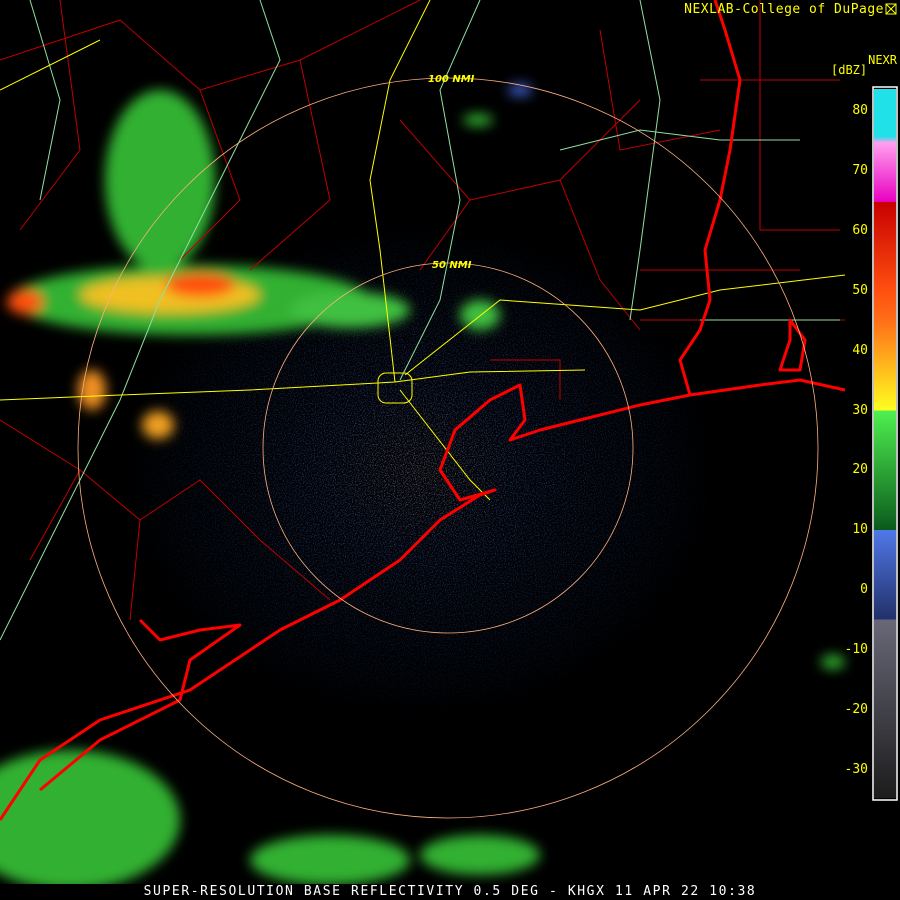 The width and height of the screenshot is (900, 900). I want to click on legend-tick: -10, so click(856, 650).